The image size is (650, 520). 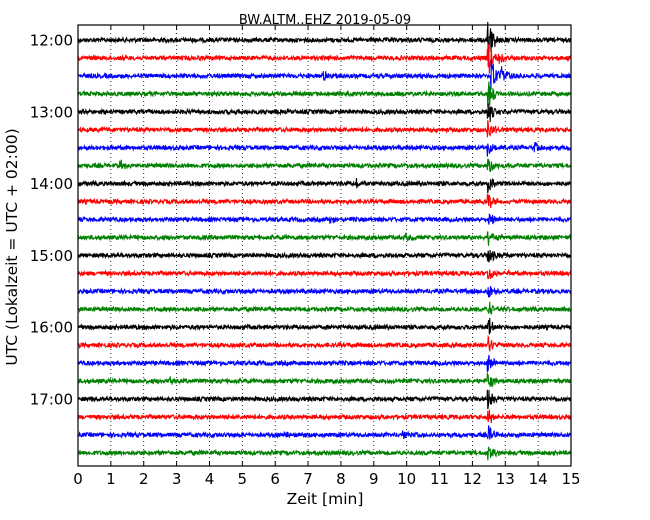 What do you see at coordinates (12, 246) in the screenshot?
I see `y-axis-label: UTC (Lokalzeit = UTC + 02:00)` at bounding box center [12, 246].